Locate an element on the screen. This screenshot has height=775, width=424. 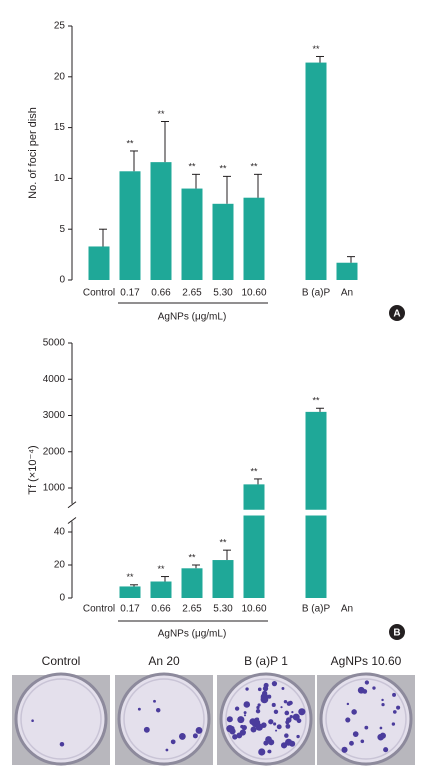
photo-label: Control is located at coordinates (61, 661).